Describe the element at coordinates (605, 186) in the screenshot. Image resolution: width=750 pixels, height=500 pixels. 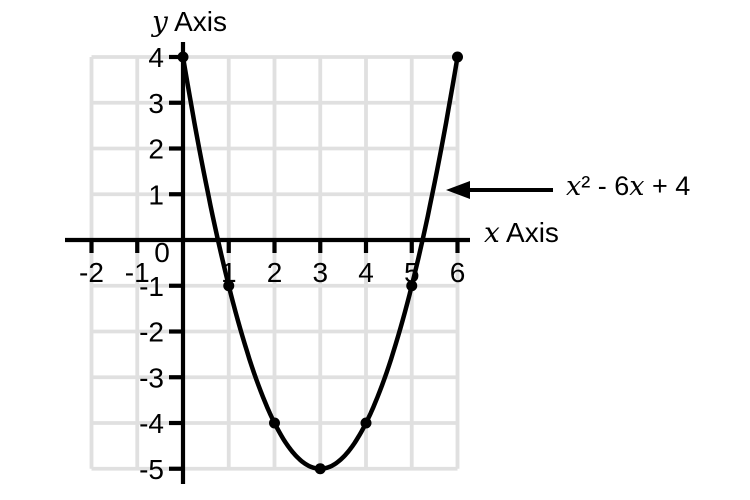
I see `label-part: ² - 6` at that location.